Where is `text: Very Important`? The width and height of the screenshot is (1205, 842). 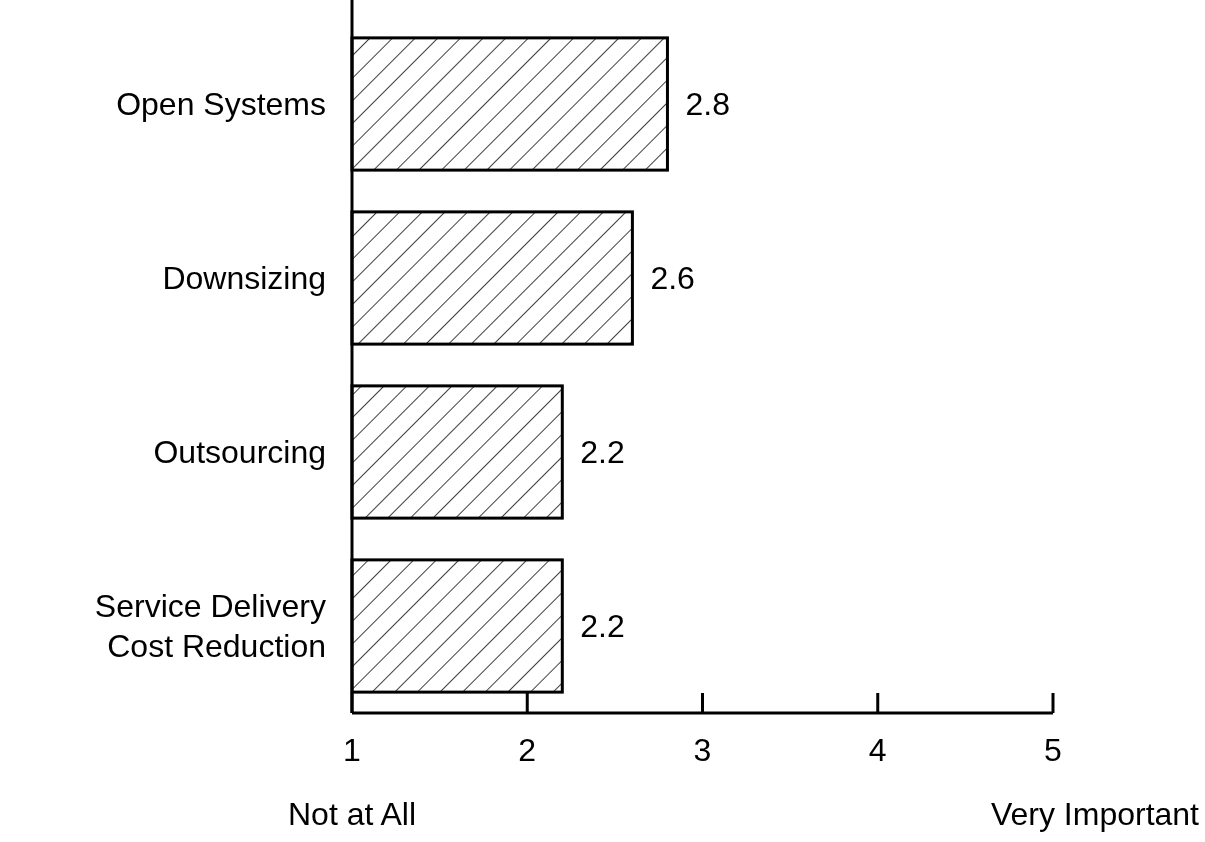
text: Very Important is located at coordinates (1095, 814).